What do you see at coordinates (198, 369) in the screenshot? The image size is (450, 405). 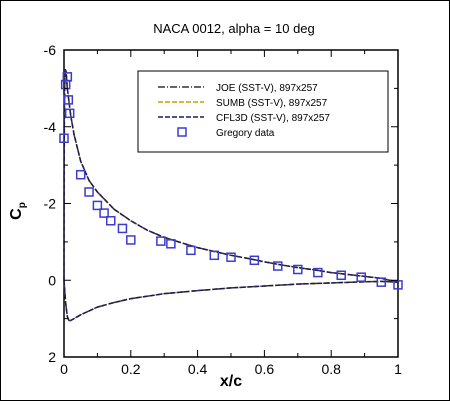 I see `x-tick-label: 0.4` at bounding box center [198, 369].